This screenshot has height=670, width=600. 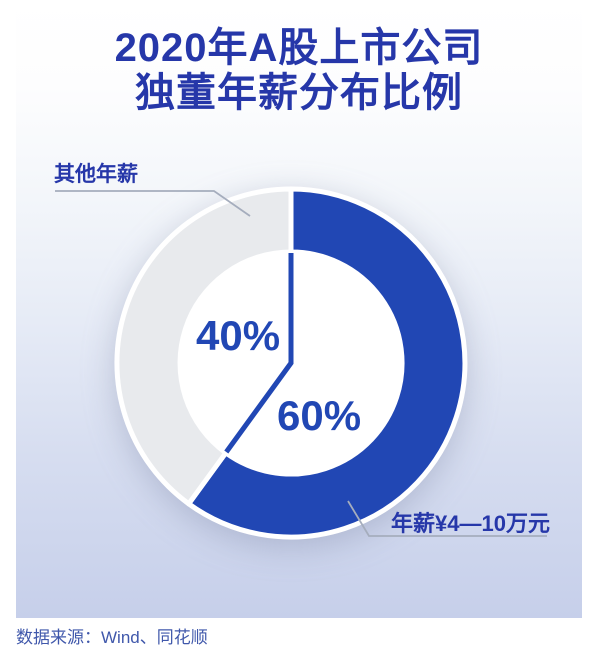 I want to click on leader-line-main, so click(x=447, y=518).